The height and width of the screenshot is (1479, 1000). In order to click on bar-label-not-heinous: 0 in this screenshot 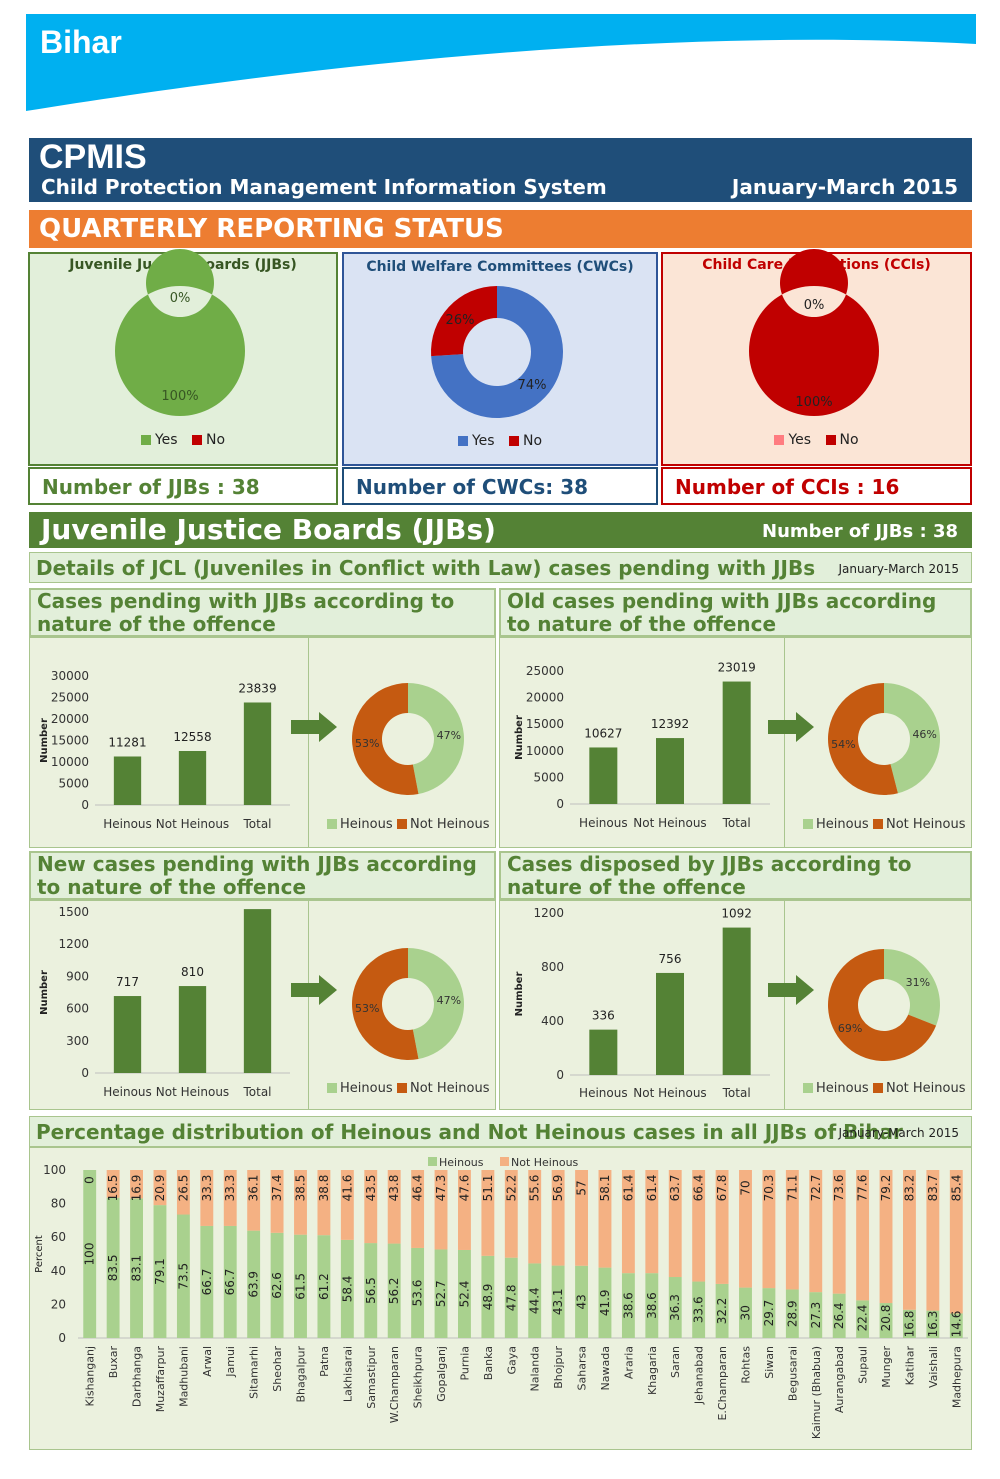, I will do `click(90, 1180)`.